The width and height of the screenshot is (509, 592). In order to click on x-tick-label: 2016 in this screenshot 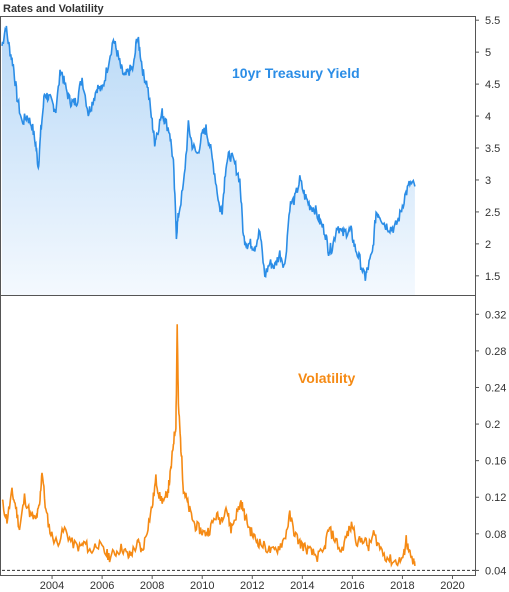, I will do `click(352, 586)`.